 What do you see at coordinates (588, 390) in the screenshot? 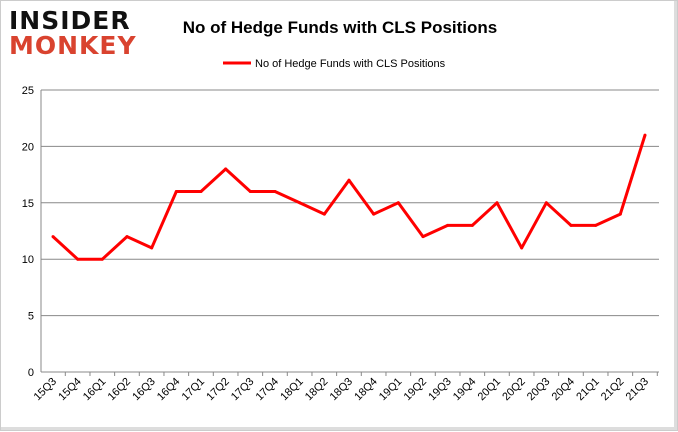
I see `x-tick-label: 21Q1` at bounding box center [588, 390].